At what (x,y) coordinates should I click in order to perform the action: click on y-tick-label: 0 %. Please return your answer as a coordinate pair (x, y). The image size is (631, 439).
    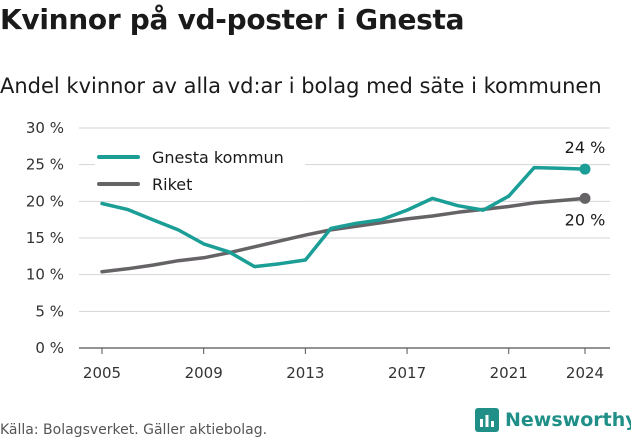
    Looking at the image, I should click on (49, 348).